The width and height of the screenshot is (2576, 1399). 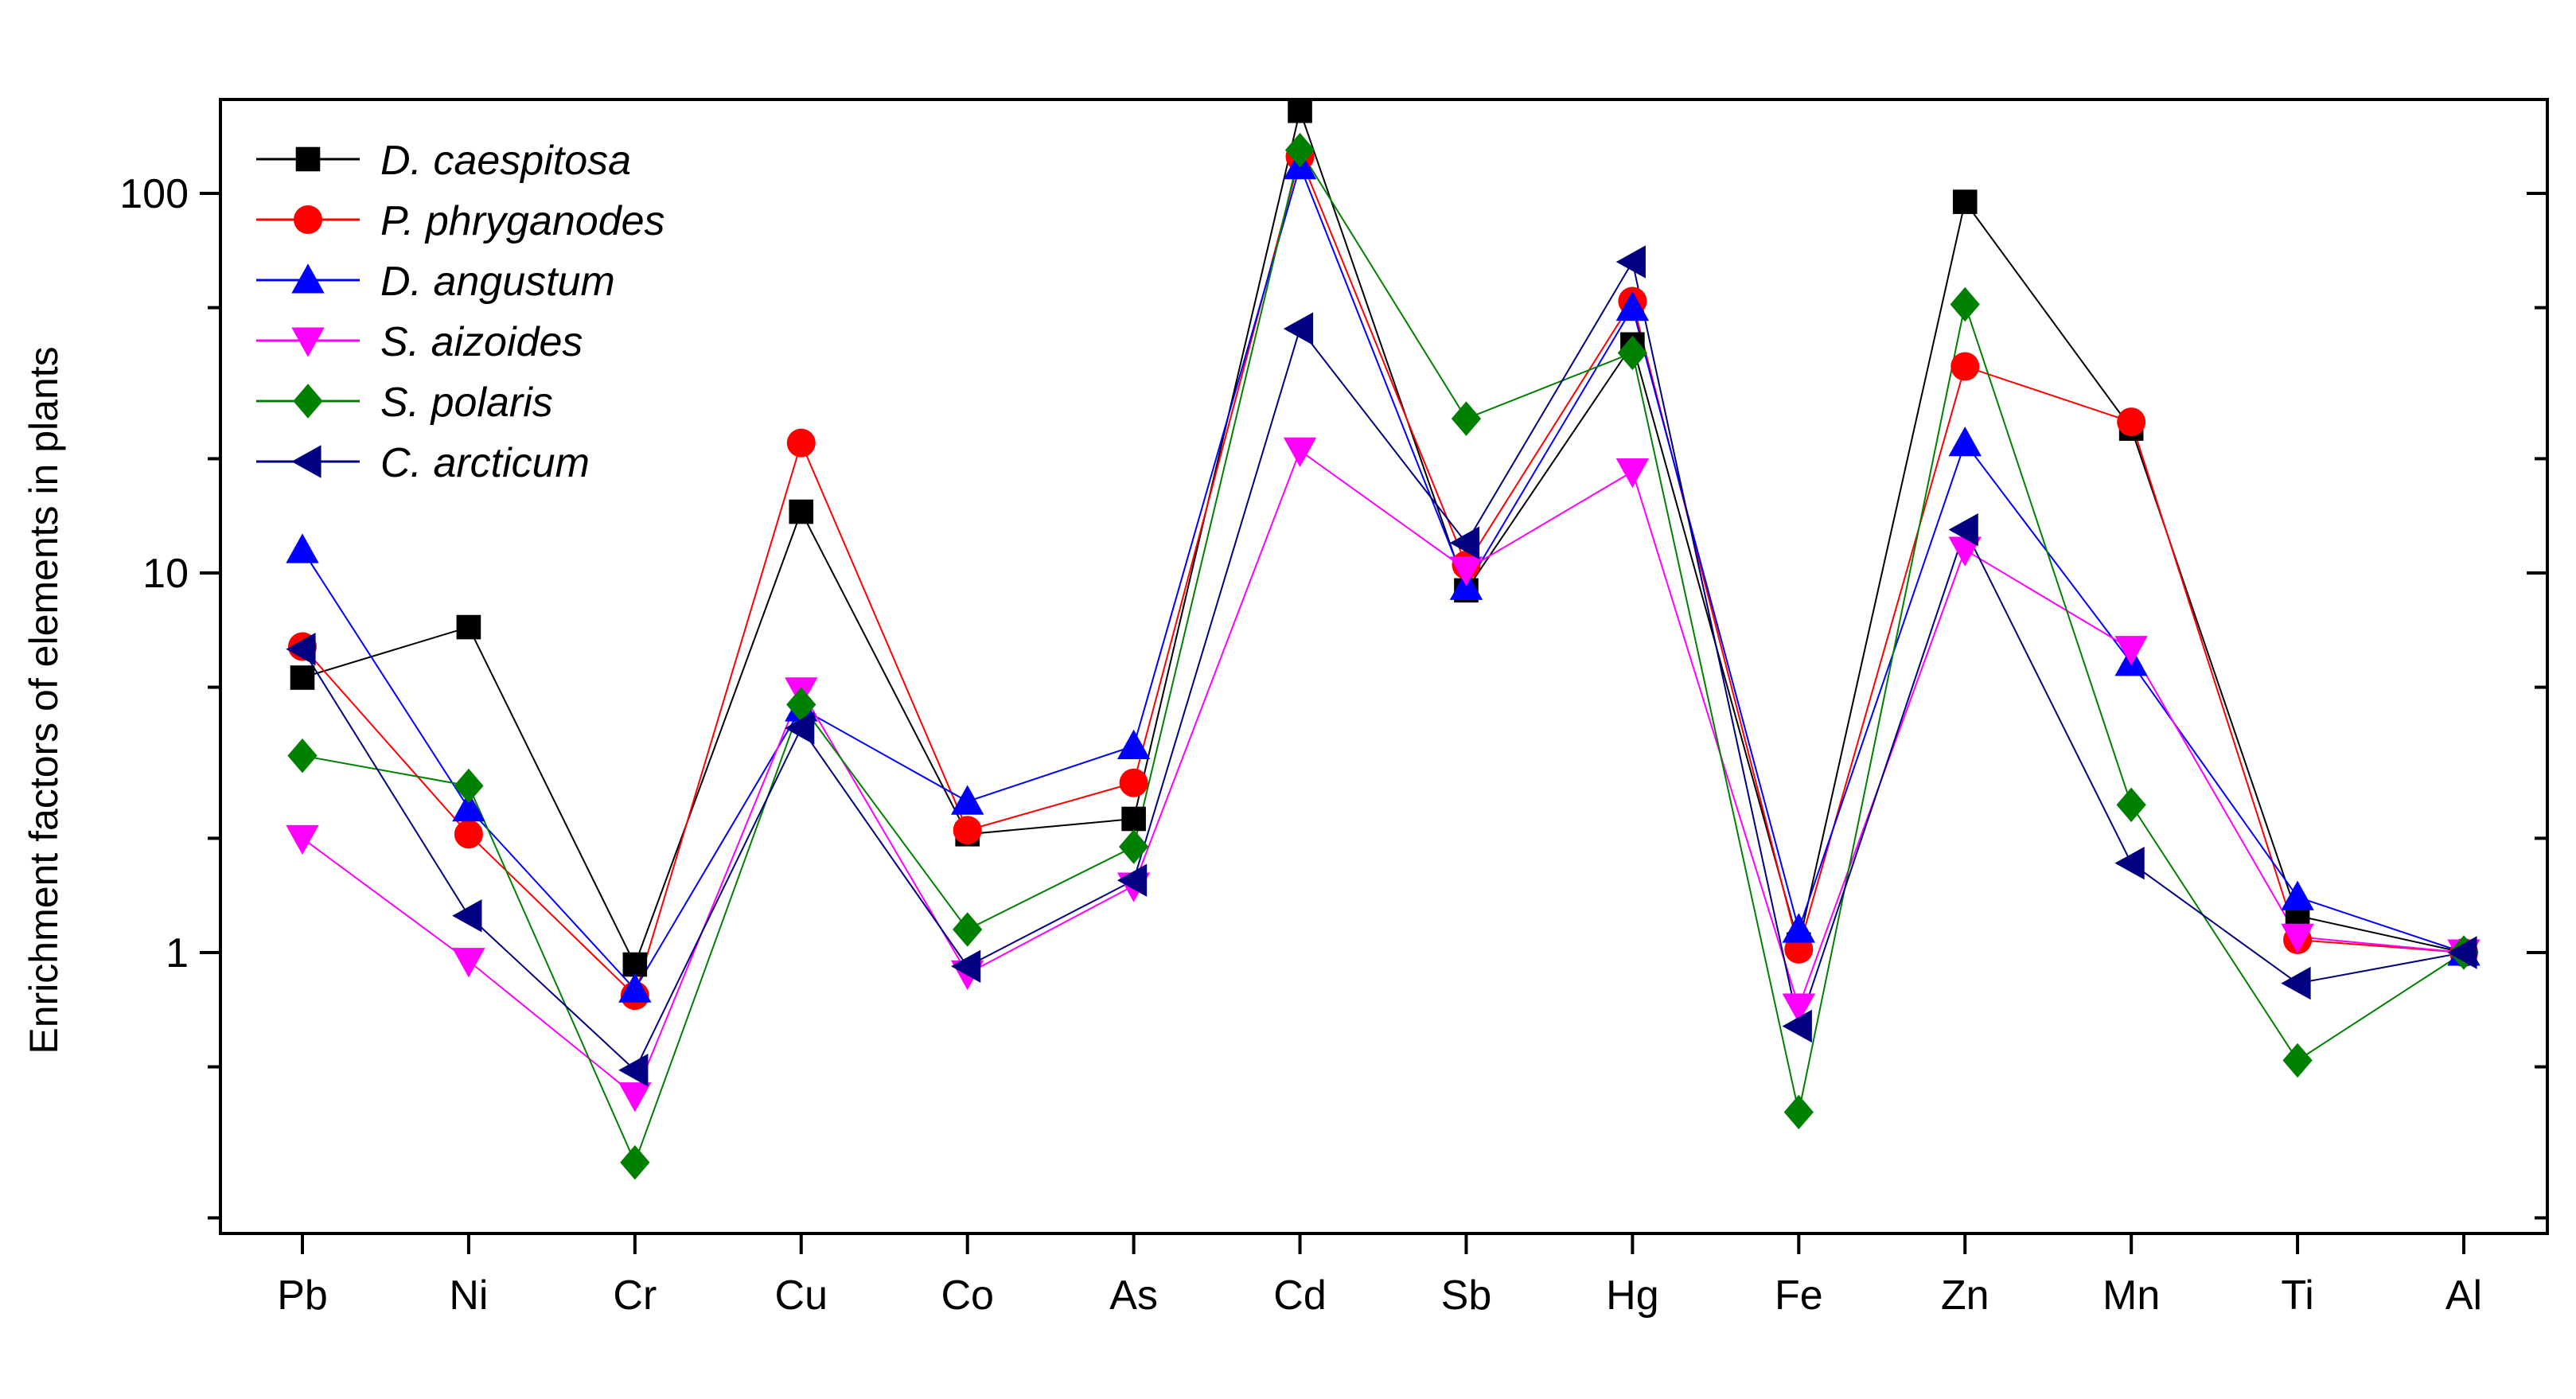 What do you see at coordinates (485, 463) in the screenshot?
I see `legend-label: C. arcticum` at bounding box center [485, 463].